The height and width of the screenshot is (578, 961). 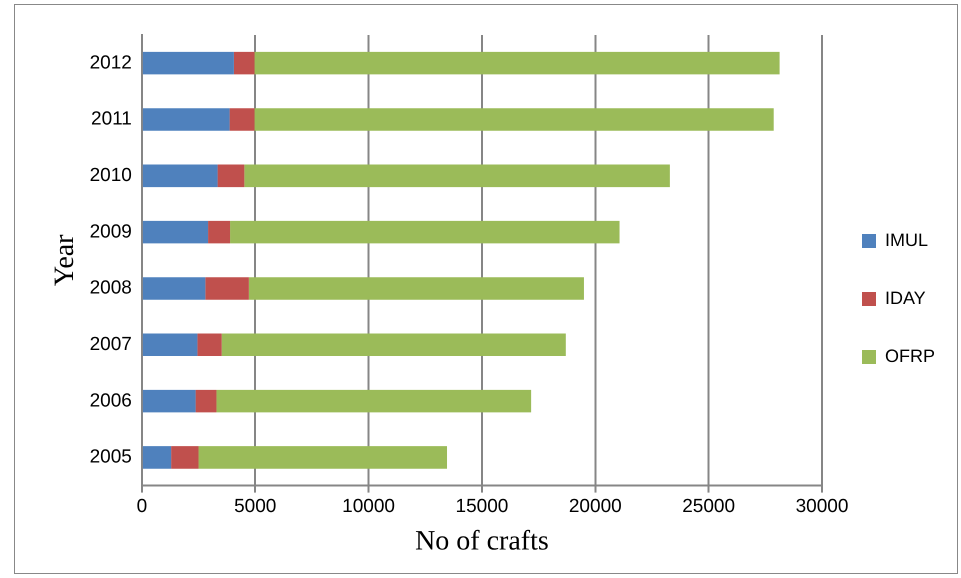 What do you see at coordinates (111, 457) in the screenshot?
I see `y-tick-label: 2005` at bounding box center [111, 457].